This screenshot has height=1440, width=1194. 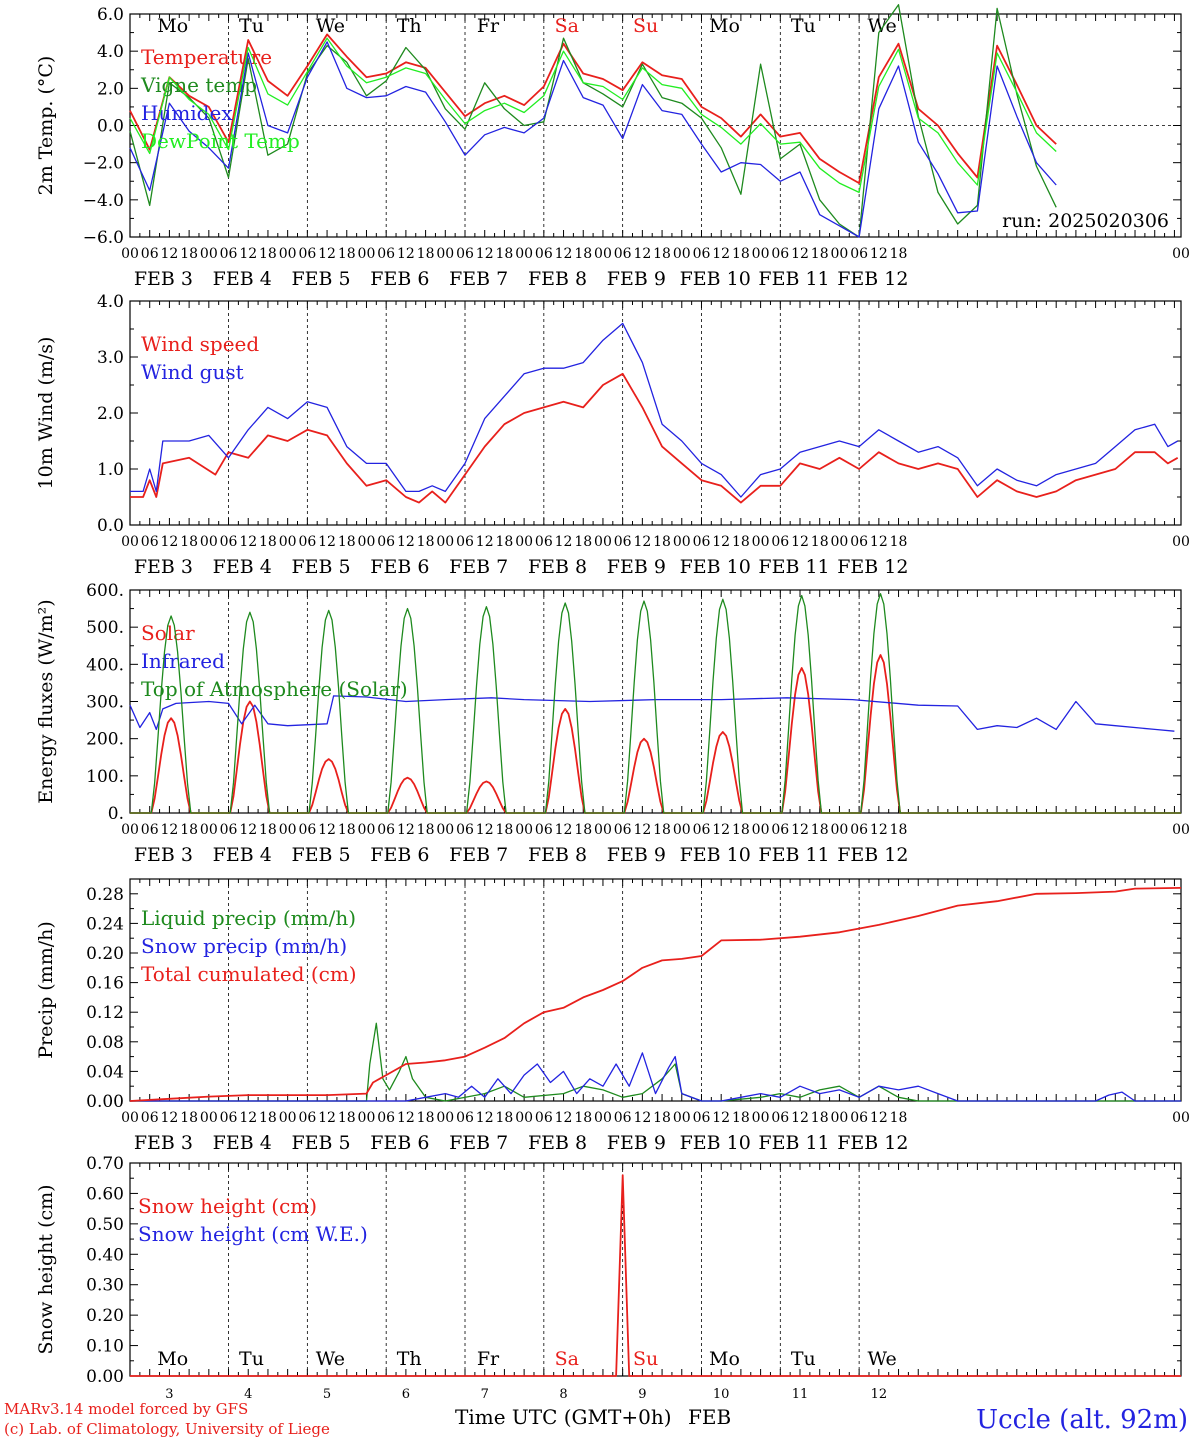 I want to click on y-tick-label: 0.50, so click(x=105, y=1225).